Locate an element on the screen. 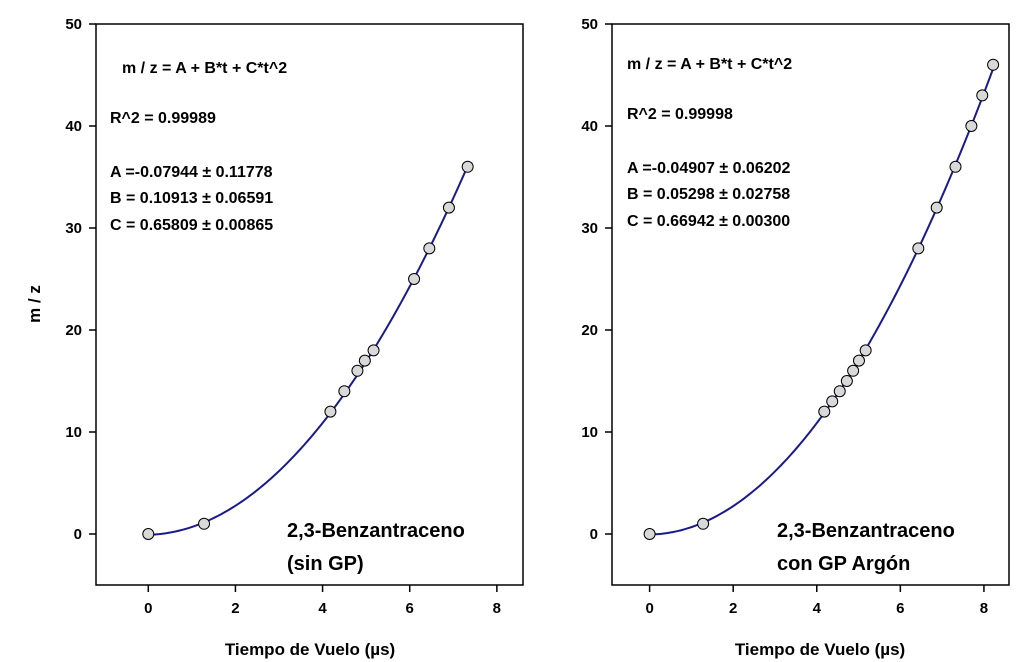 This screenshot has width=1017, height=662. coef-c-text: C = 0.65809 ± 0.00865 is located at coordinates (191, 225).